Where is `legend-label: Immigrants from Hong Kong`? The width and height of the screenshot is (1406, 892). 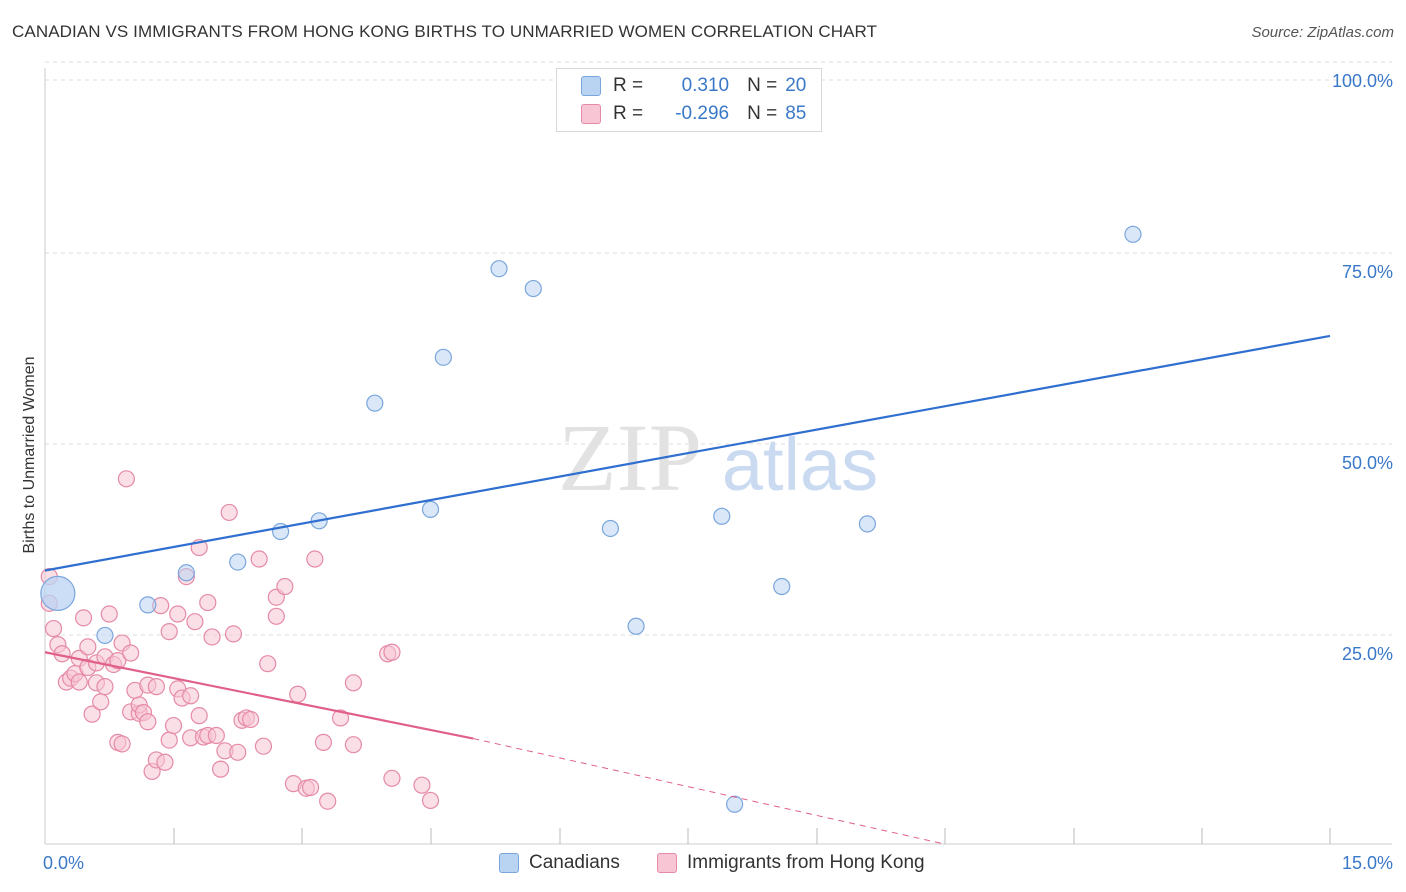 legend-label: Immigrants from Hong Kong is located at coordinates (806, 862).